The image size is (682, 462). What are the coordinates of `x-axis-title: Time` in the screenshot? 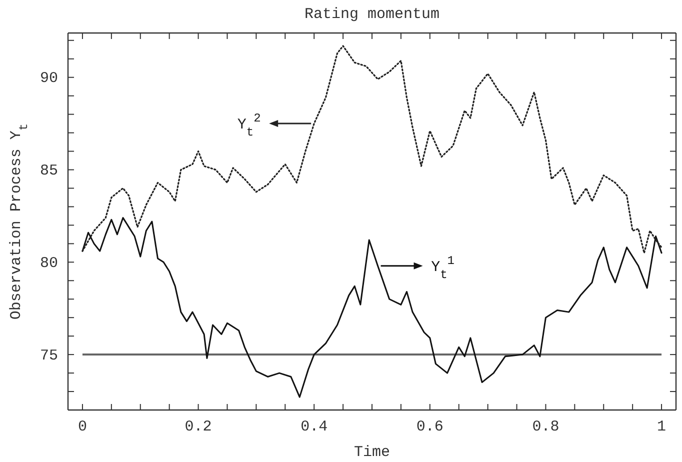 It's located at (372, 452).